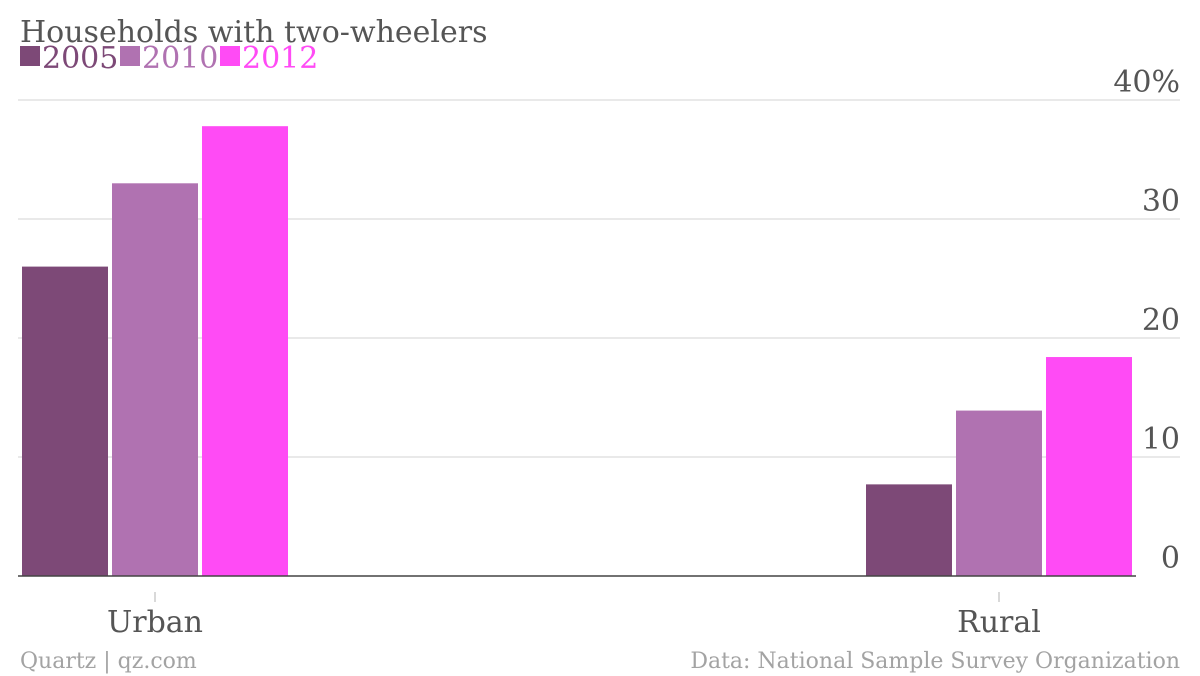 The width and height of the screenshot is (1200, 676). Describe the element at coordinates (999, 622) in the screenshot. I see `x-category-label: Rural` at that location.